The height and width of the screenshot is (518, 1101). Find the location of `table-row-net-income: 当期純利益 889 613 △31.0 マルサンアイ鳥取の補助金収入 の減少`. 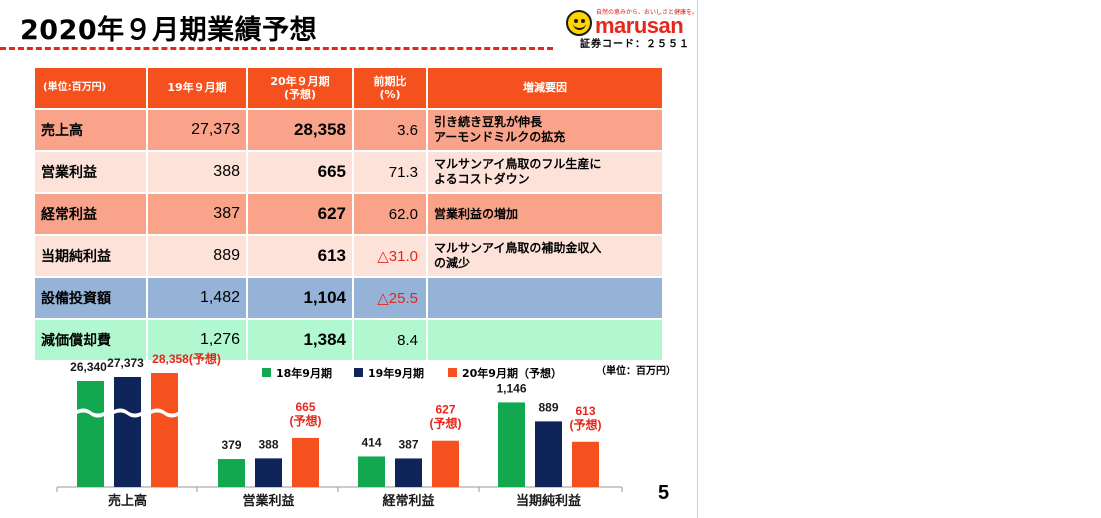

table-row-net-income: 当期純利益 889 613 △31.0 マルサンアイ鳥取の補助金収入 の減少 is located at coordinates (348, 256).